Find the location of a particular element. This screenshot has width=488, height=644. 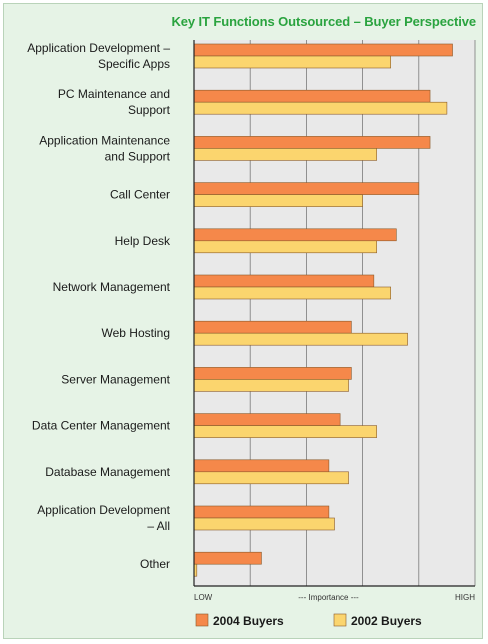

category-label-line: Application Development – is located at coordinates (98, 48).